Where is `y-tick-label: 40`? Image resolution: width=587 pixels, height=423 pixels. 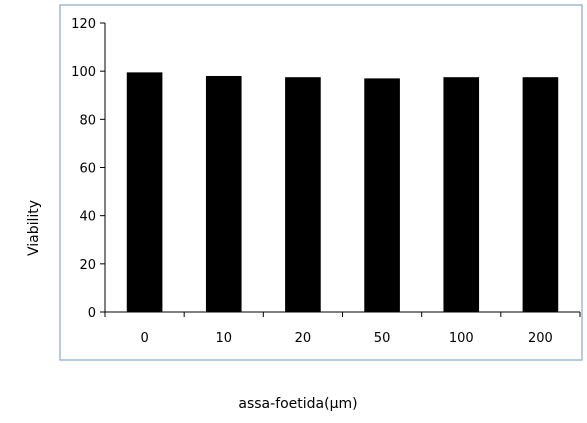 y-tick-label: 40 is located at coordinates (87, 217).